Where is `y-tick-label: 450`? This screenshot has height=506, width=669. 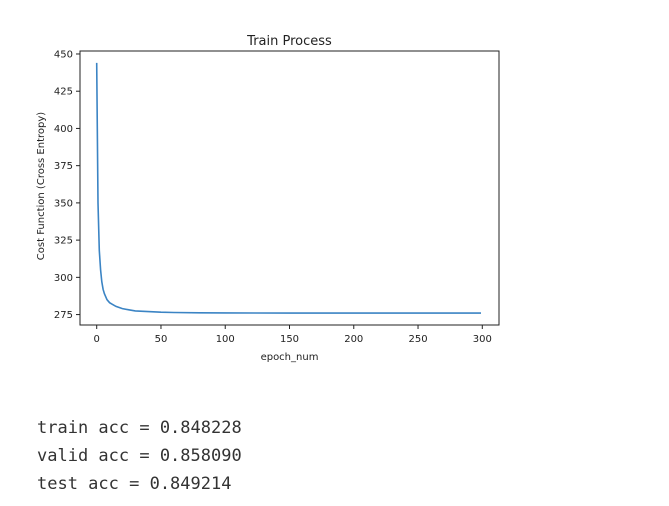
y-tick-label: 450 is located at coordinates (63, 54).